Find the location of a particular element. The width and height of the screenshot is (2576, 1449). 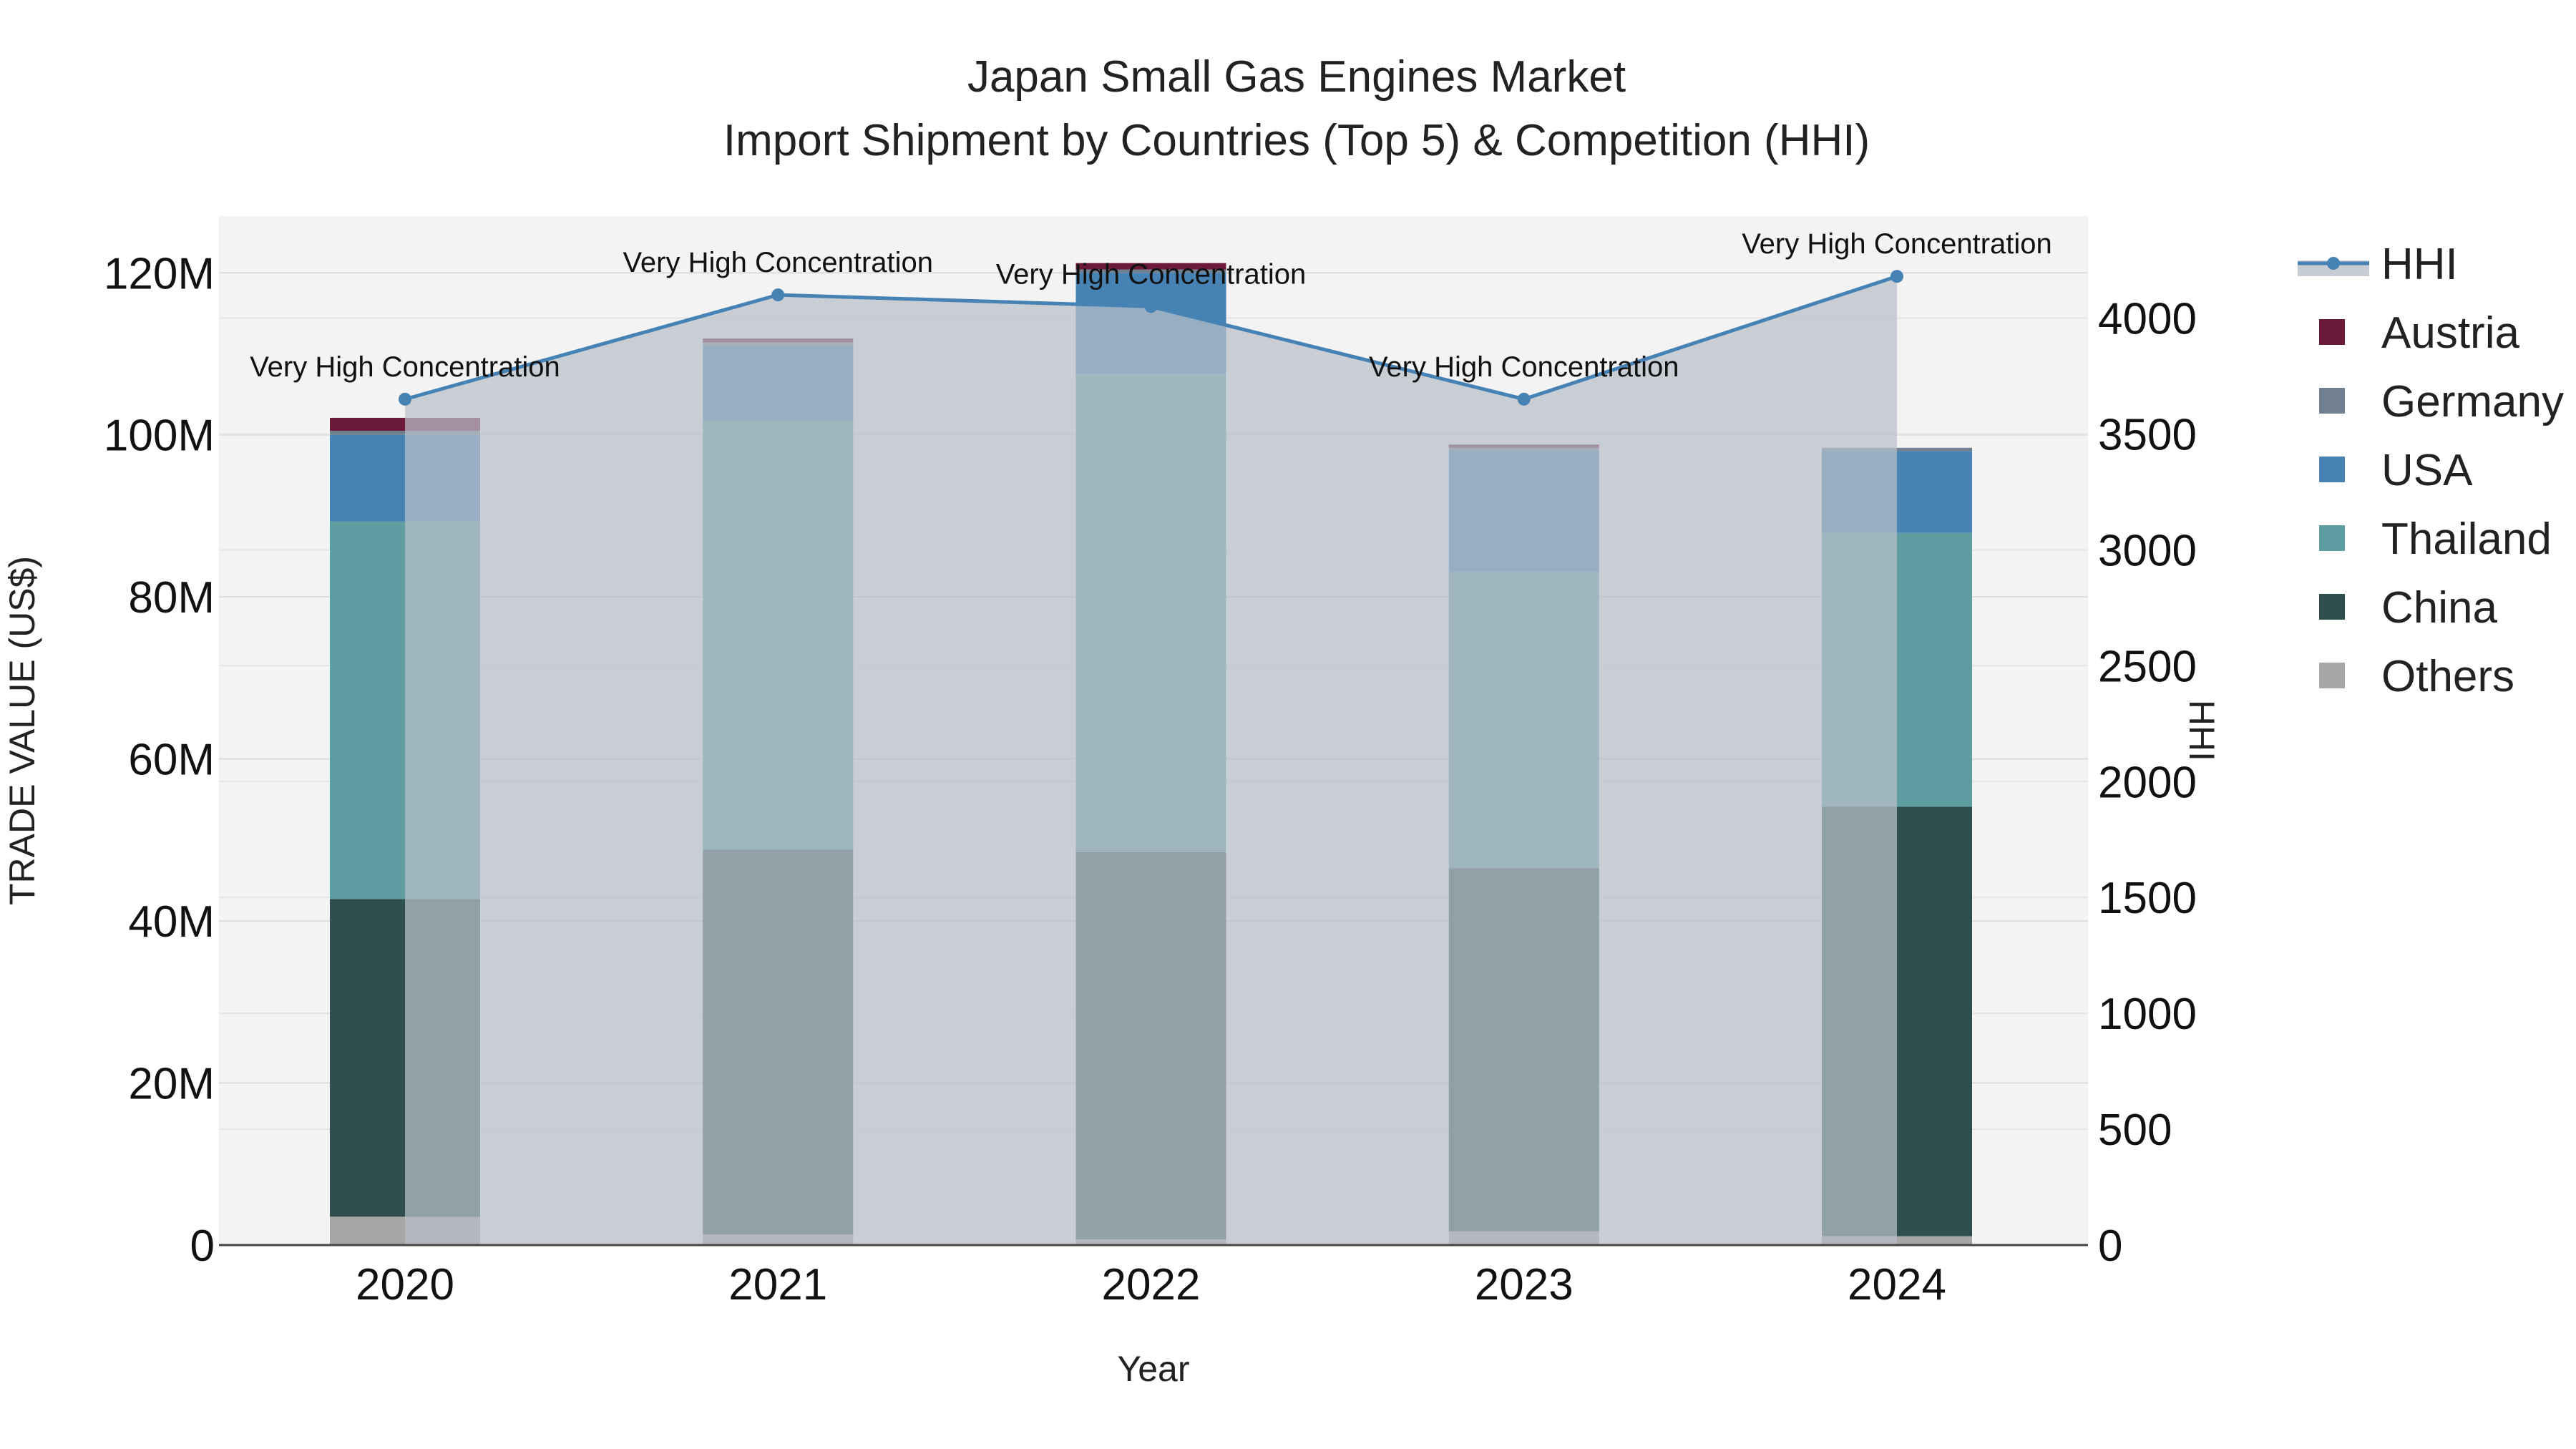

hhi-point-2023 is located at coordinates (1524, 399).